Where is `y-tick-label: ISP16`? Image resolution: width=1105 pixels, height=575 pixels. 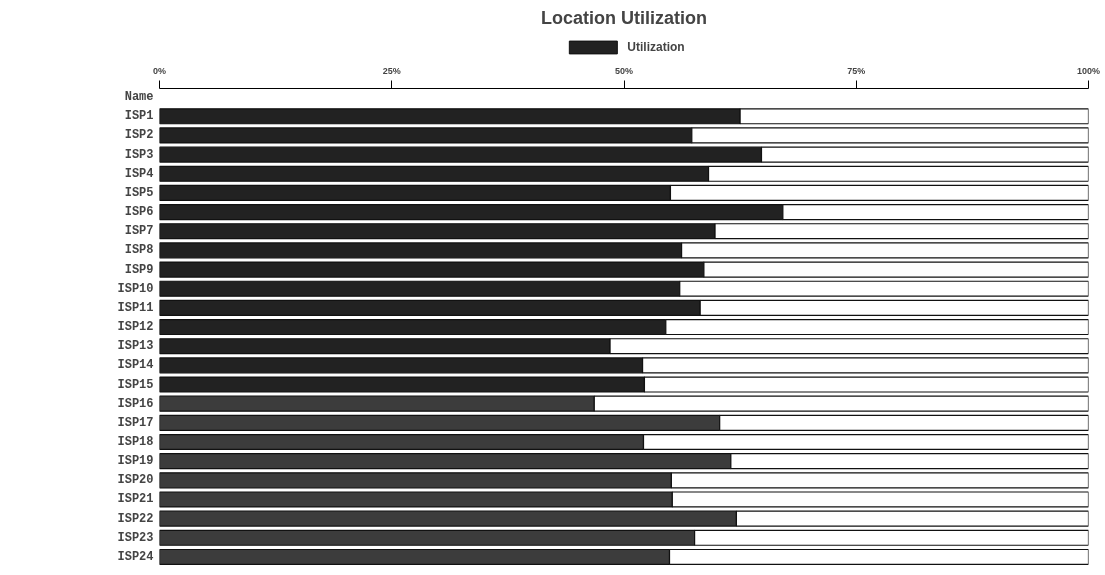
y-tick-label: ISP16 is located at coordinates (135, 403).